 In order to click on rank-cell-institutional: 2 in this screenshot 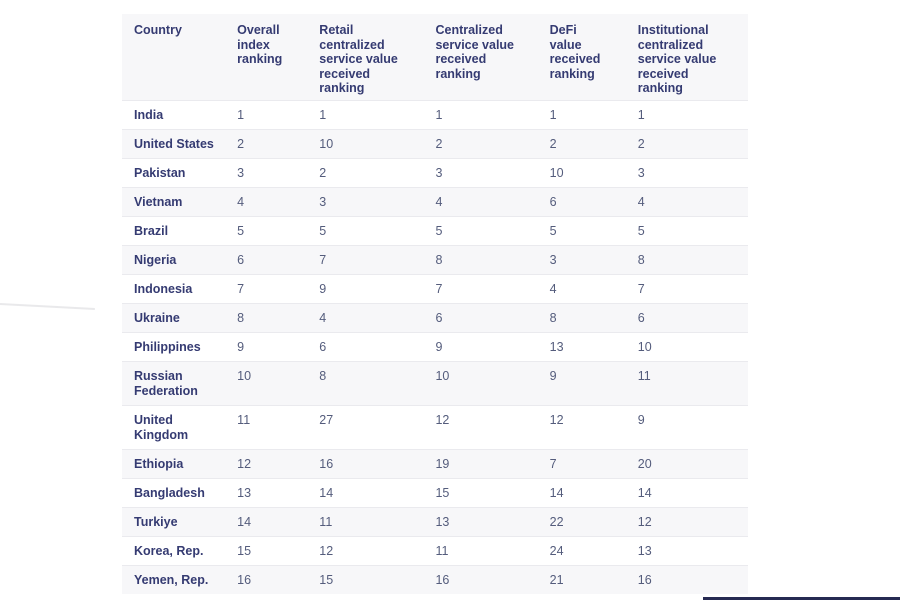, I will do `click(692, 143)`.